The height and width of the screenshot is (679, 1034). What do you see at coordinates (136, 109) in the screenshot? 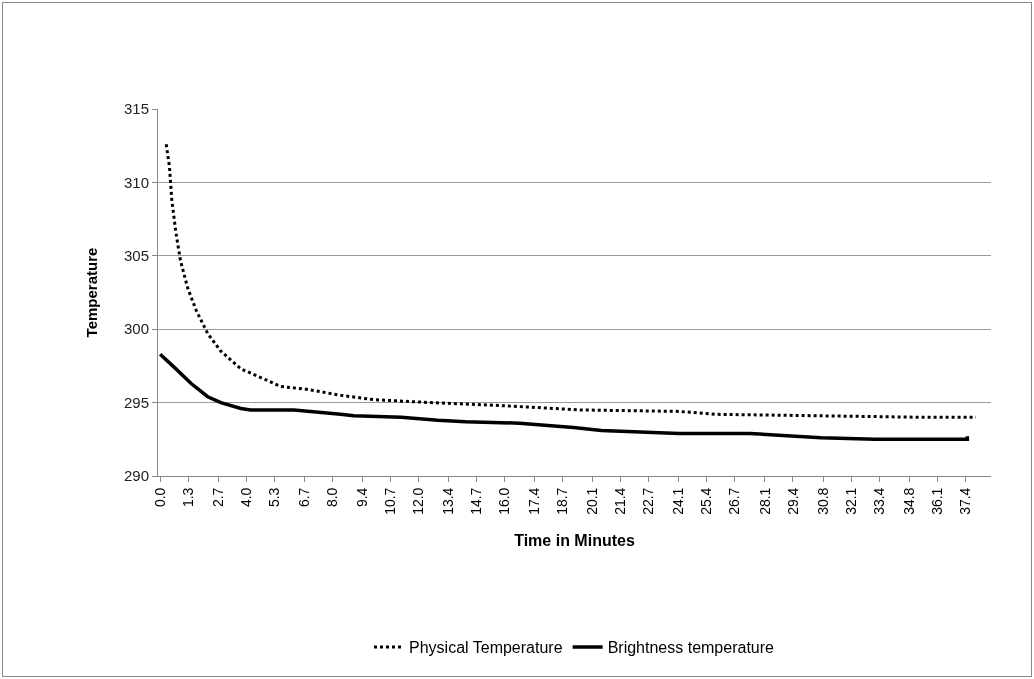
I see `y-tick-label: 315` at bounding box center [136, 109].